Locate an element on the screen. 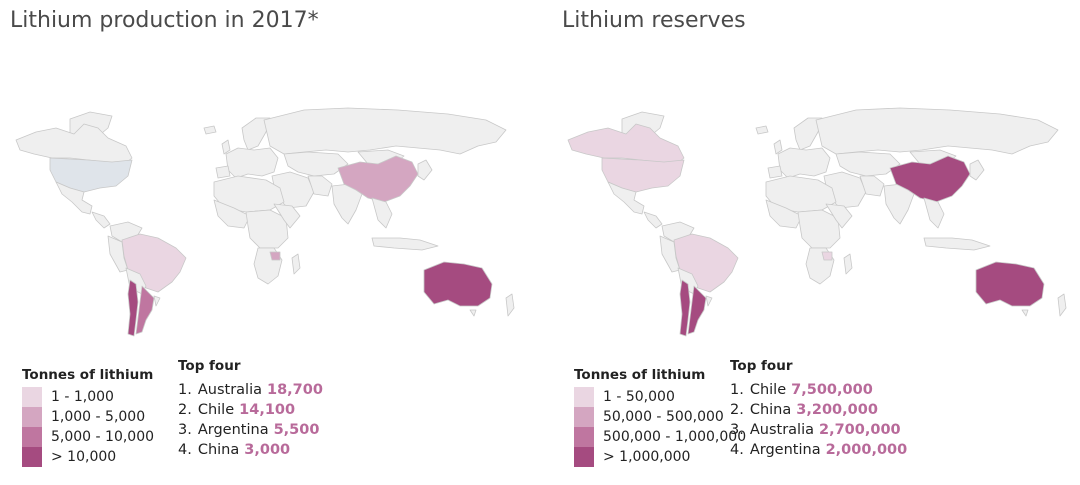 This screenshot has width=1080, height=485. legend-item: 500,000 - 1,000,000 is located at coordinates (660, 437).